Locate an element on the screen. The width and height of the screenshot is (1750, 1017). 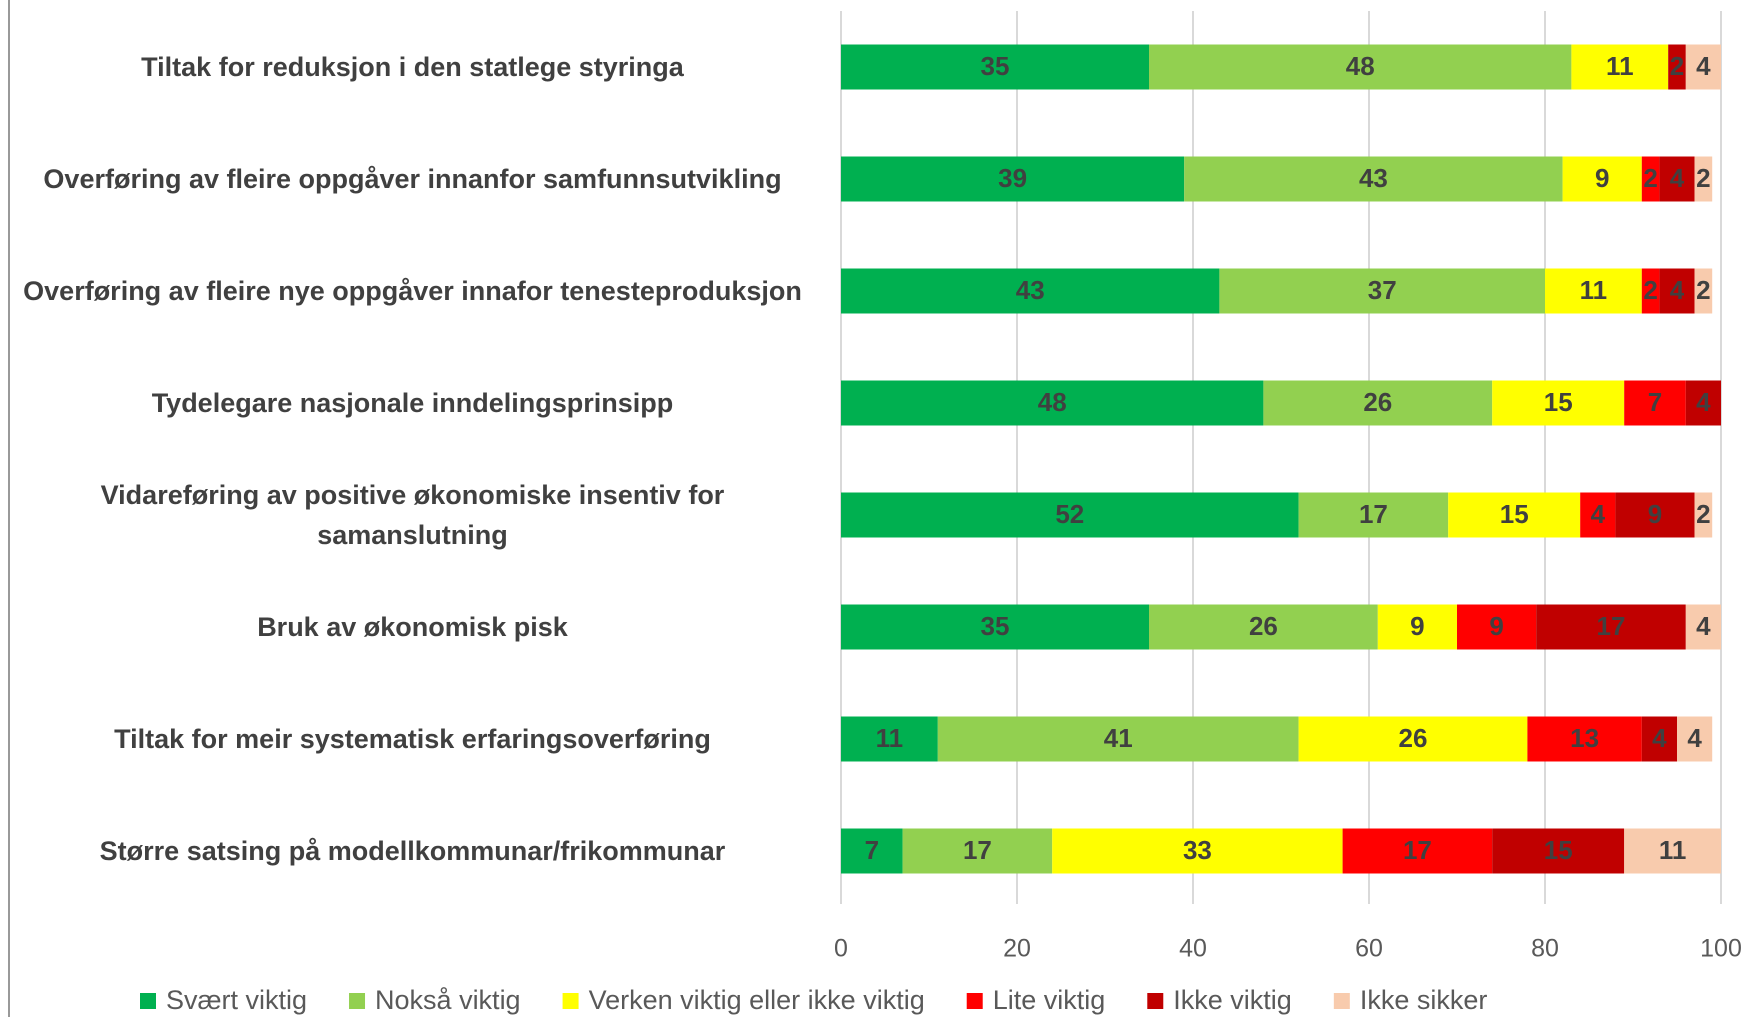
data-label: 52 is located at coordinates (1069, 514).